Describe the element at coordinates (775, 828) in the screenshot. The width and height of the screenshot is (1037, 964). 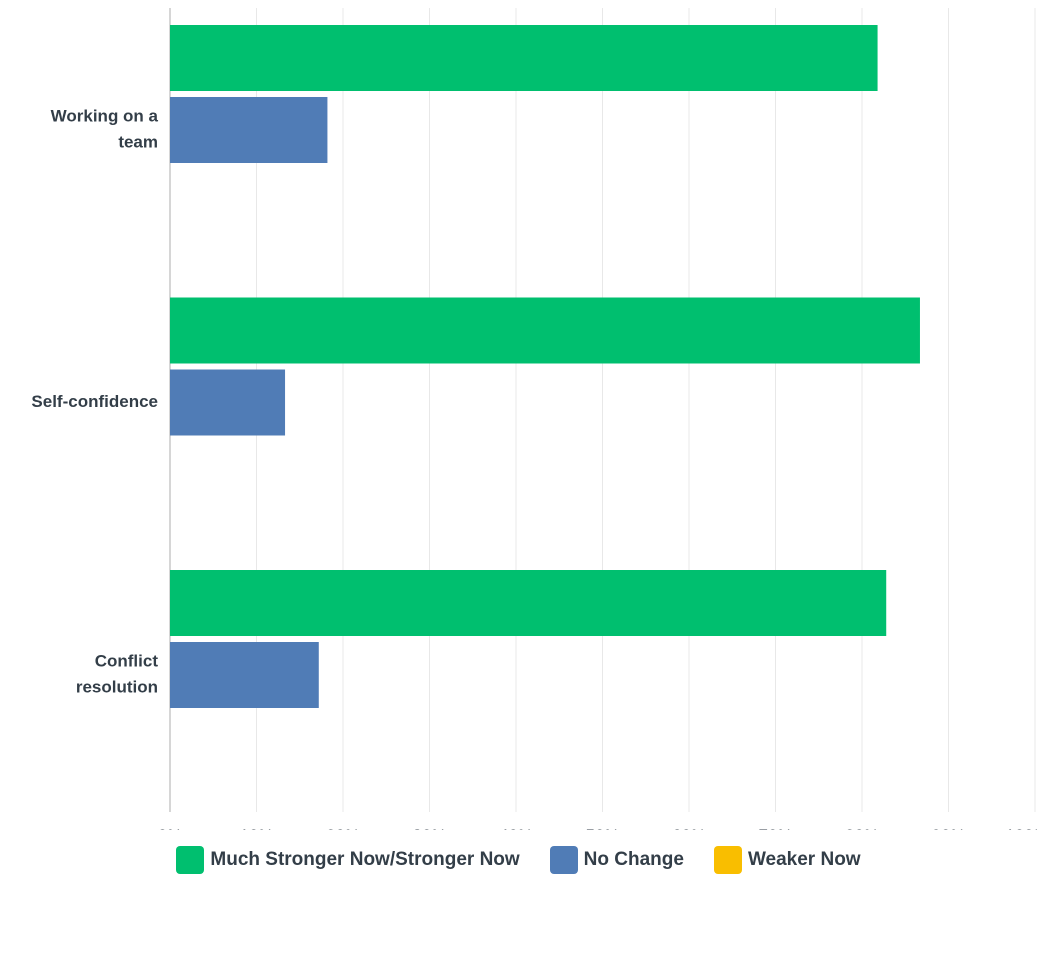
I see `x-tick-label: 70%` at that location.